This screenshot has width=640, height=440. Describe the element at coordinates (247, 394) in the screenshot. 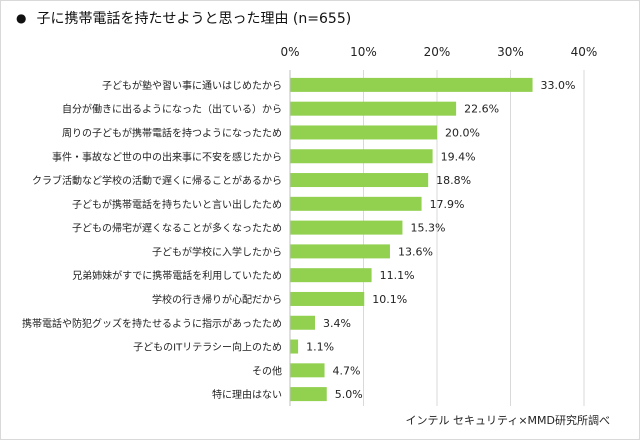

I see `category-label: 特に理由はない` at that location.